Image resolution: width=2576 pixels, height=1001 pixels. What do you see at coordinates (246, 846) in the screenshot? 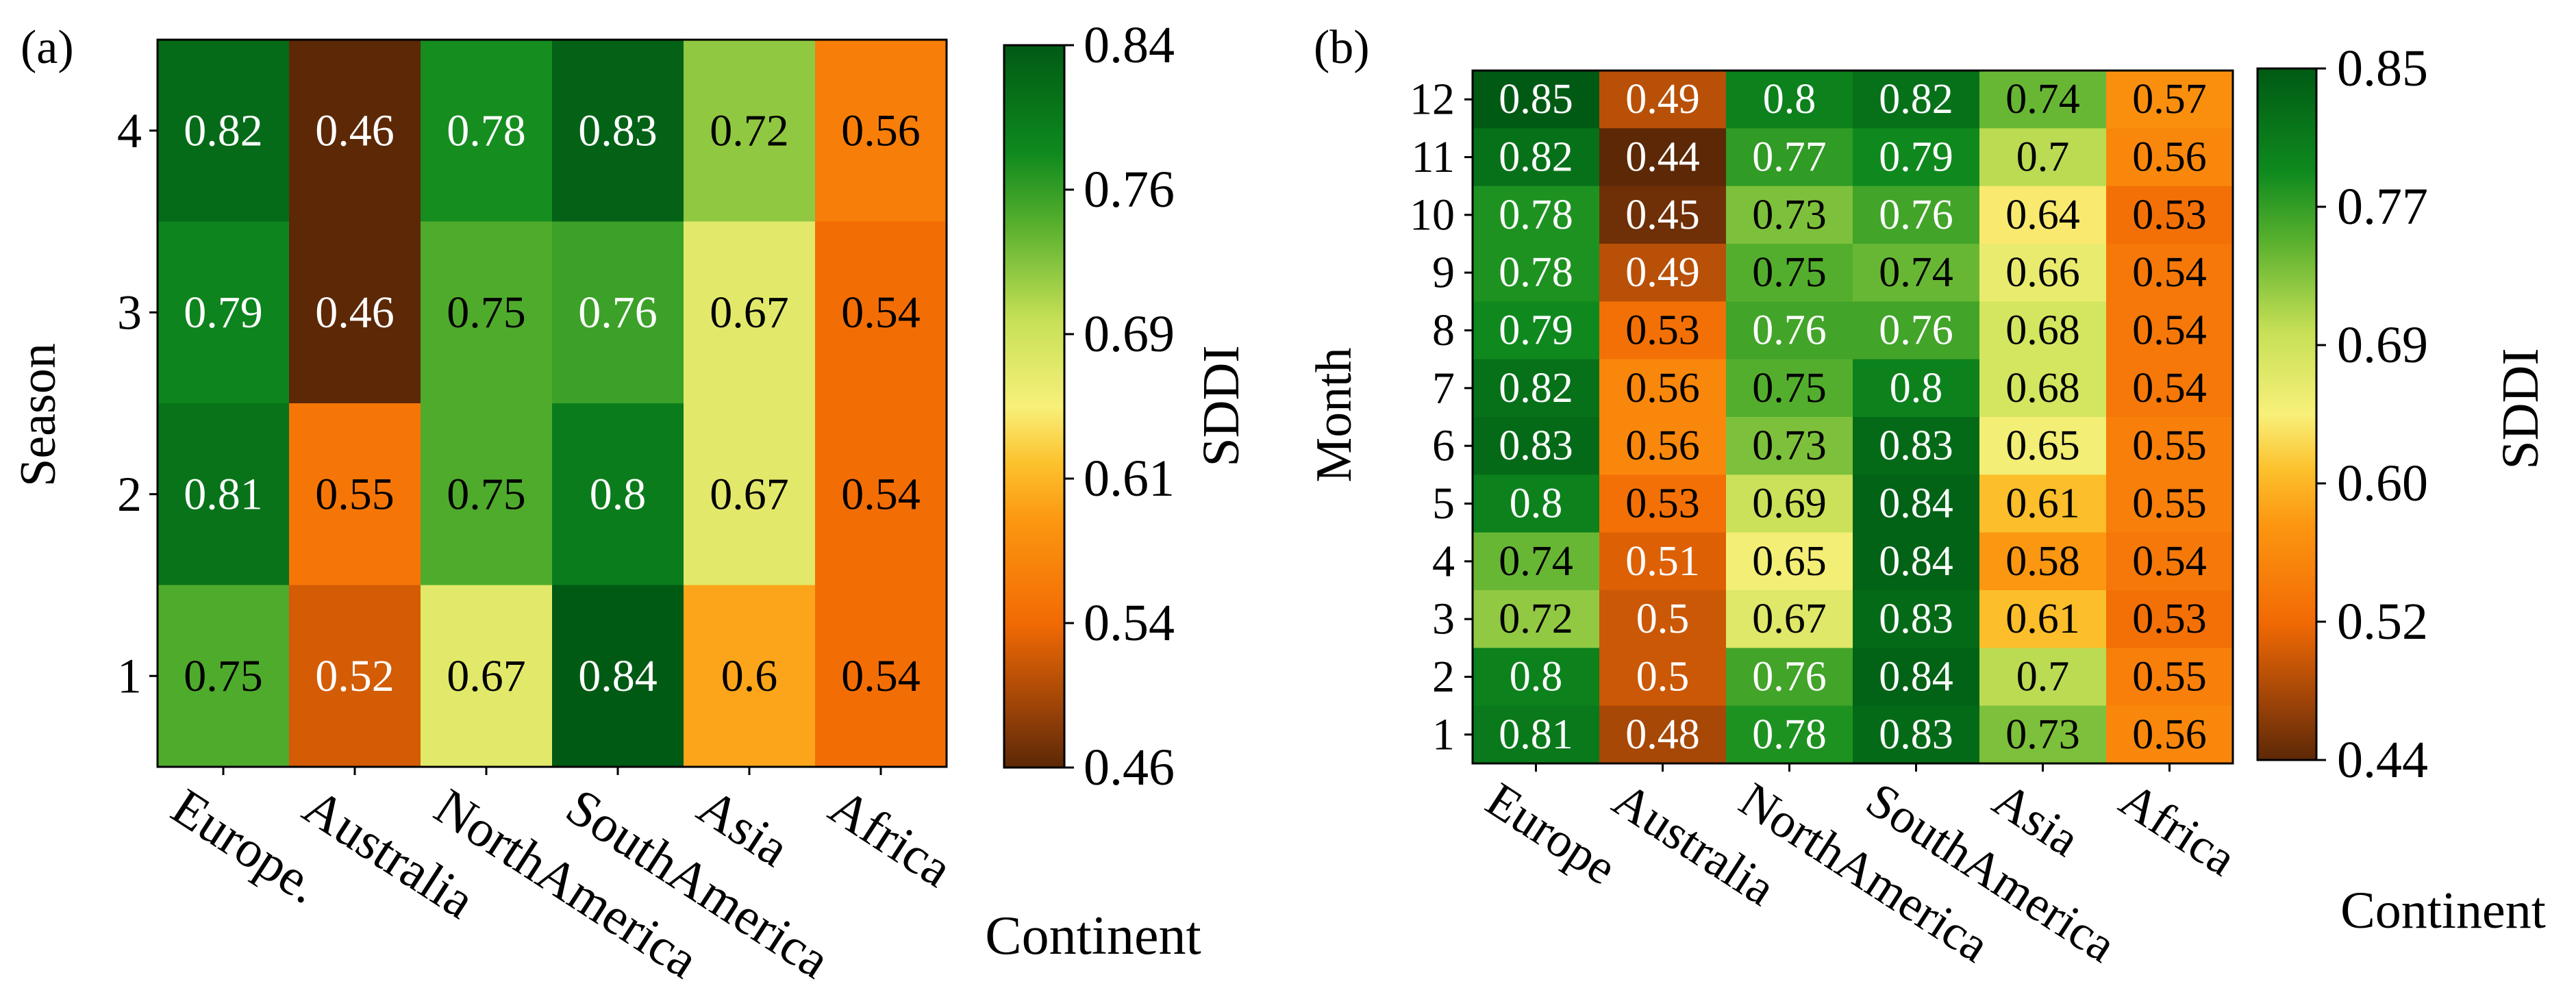
I see `x-tick-label: Europe.` at bounding box center [246, 846].